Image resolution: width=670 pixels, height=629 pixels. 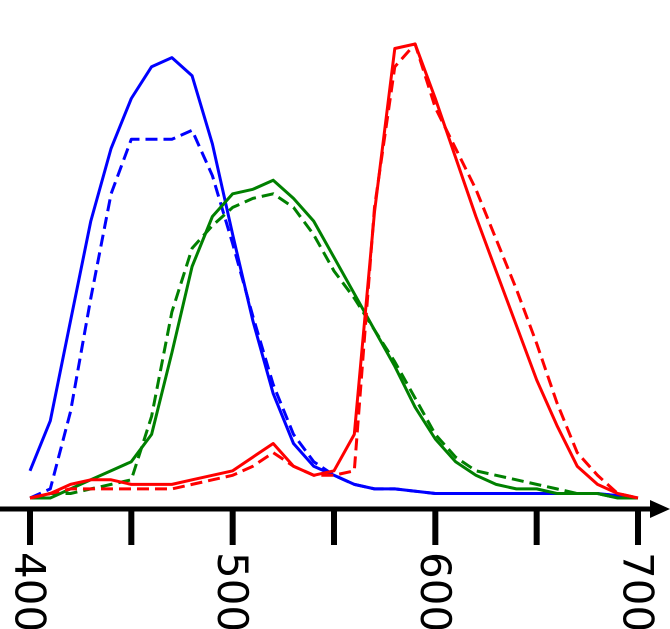 What do you see at coordinates (660, 509) in the screenshot?
I see `x-axis-arrow-icon` at bounding box center [660, 509].